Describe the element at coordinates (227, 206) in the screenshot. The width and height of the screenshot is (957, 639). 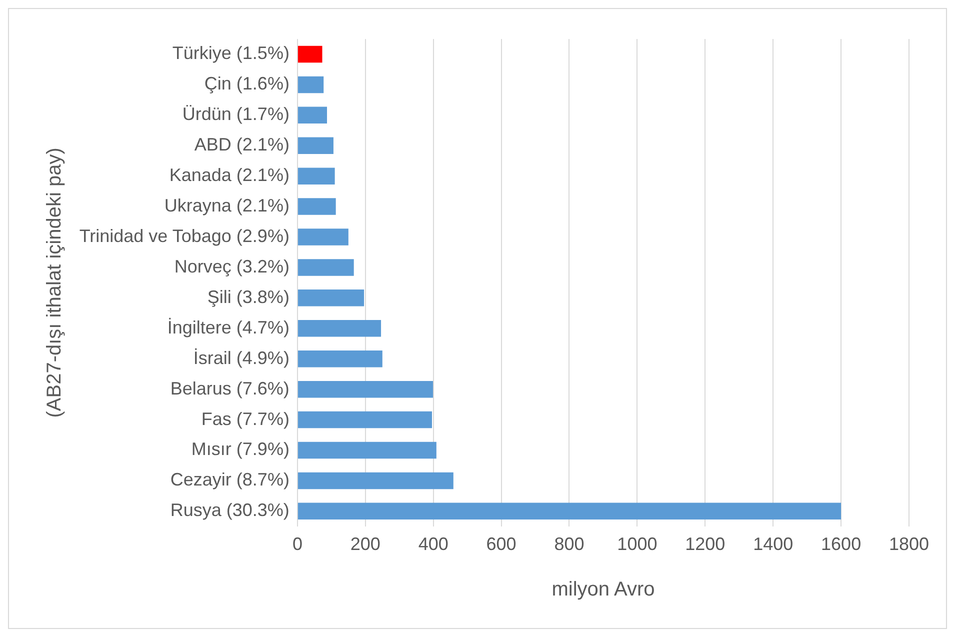
I see `y-tick-label: Ukrayna (2.1%)` at that location.